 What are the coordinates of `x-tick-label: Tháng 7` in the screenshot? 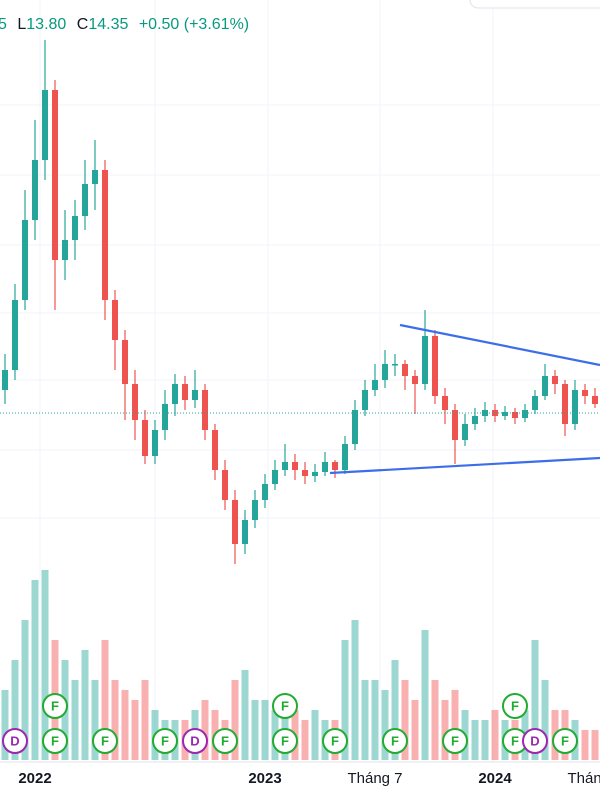 It's located at (374, 778).